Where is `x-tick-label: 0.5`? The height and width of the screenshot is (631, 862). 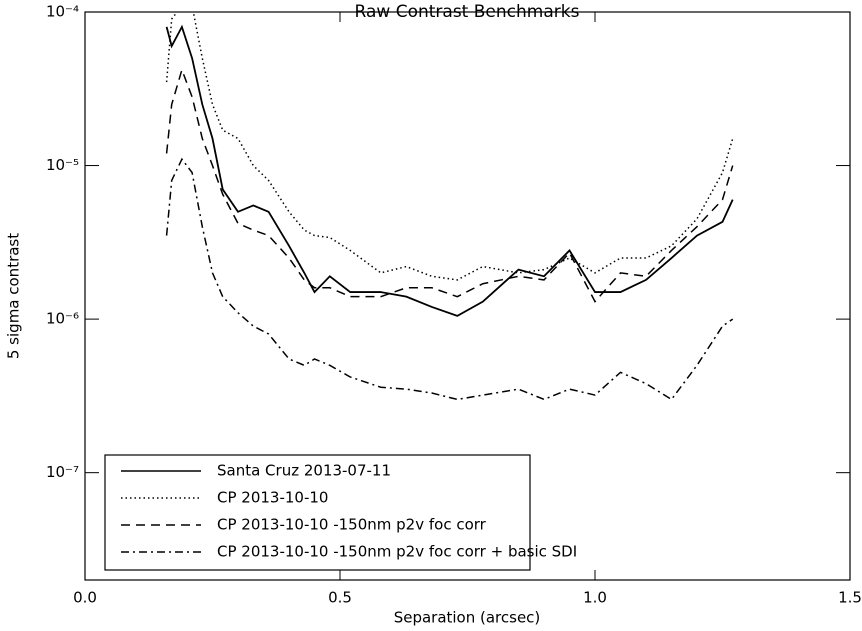
x-tick-label: 0.5 is located at coordinates (340, 598).